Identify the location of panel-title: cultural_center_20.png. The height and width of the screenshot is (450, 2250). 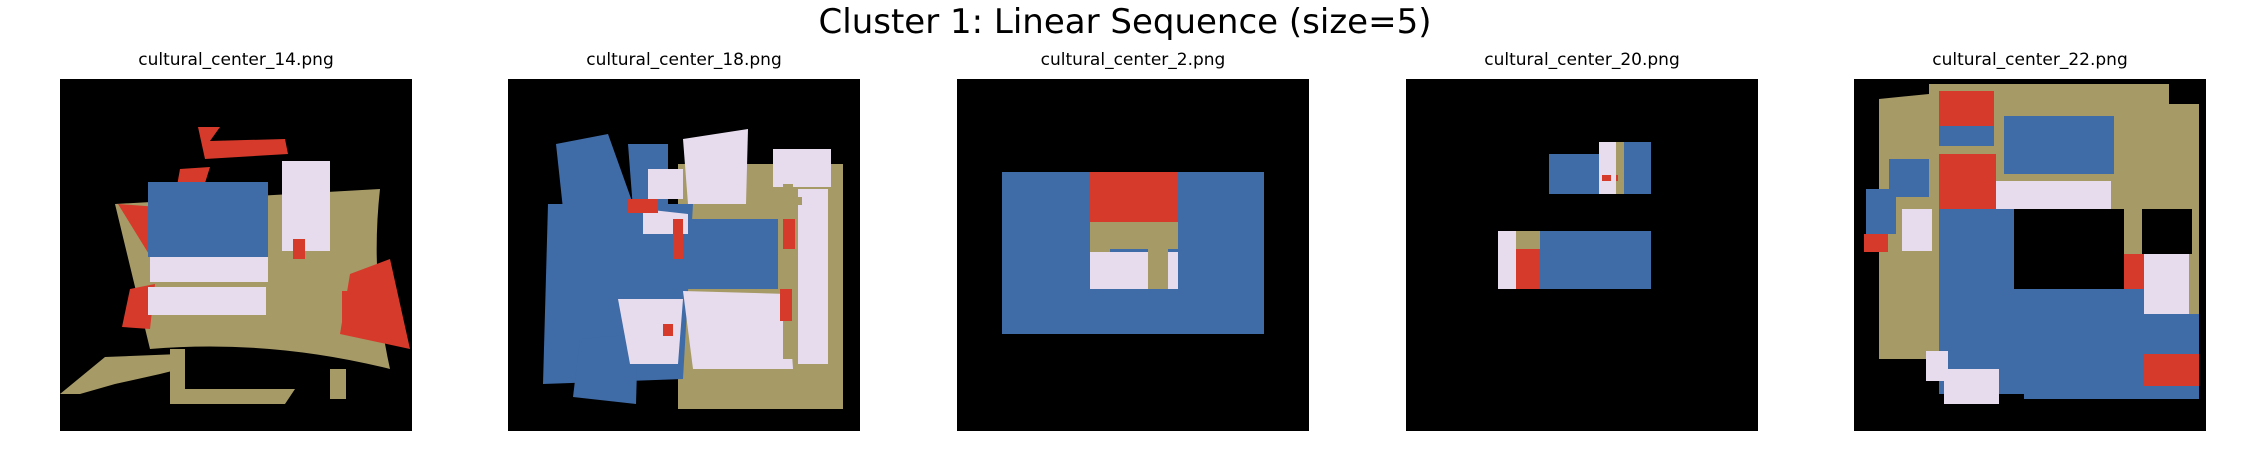
(1582, 60).